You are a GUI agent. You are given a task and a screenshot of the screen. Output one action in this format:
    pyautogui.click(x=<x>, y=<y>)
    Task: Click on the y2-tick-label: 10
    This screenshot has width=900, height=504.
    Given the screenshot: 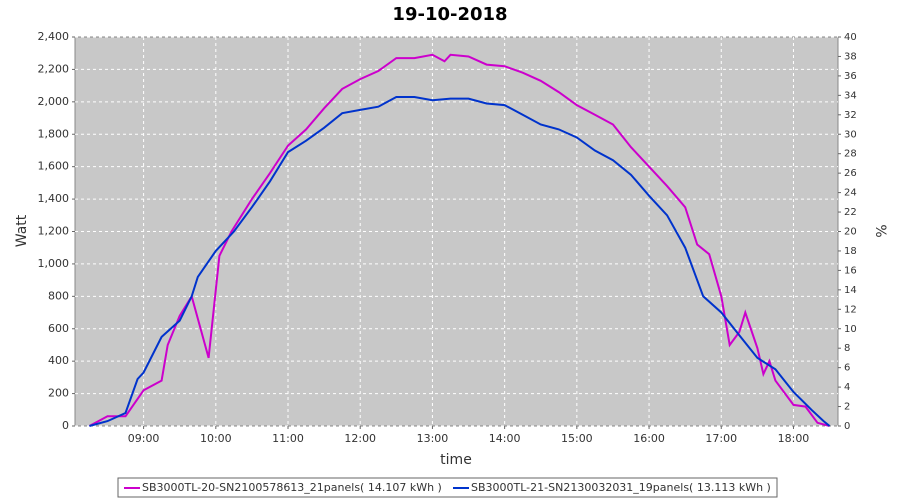 What is the action you would take?
    pyautogui.click(x=850, y=329)
    